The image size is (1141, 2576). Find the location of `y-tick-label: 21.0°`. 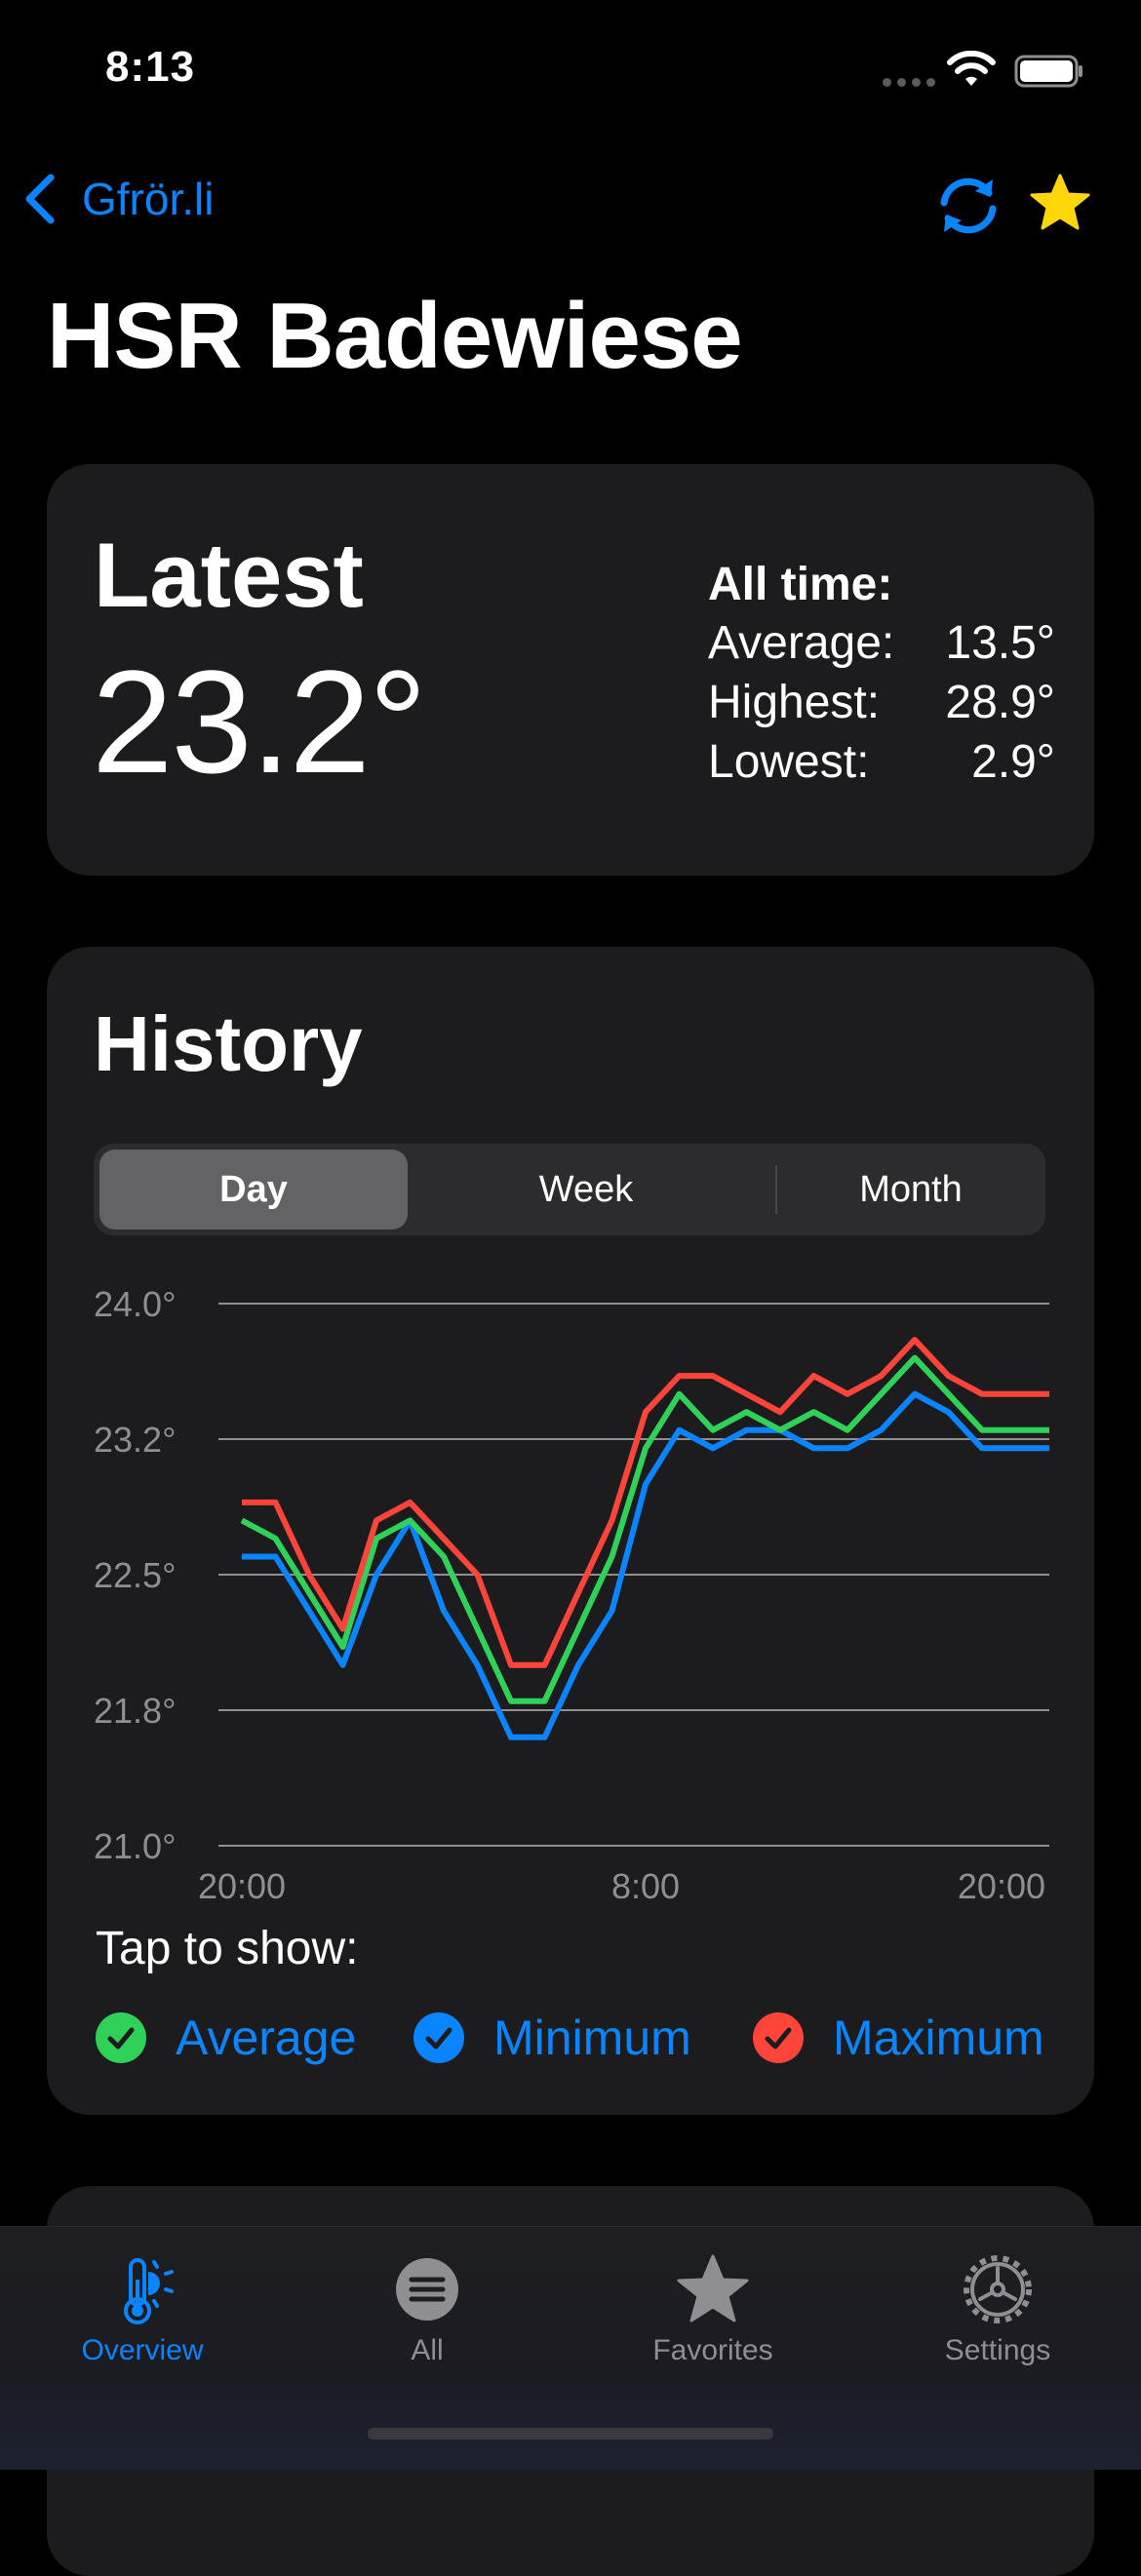

y-tick-label: 21.0° is located at coordinates (135, 1846).